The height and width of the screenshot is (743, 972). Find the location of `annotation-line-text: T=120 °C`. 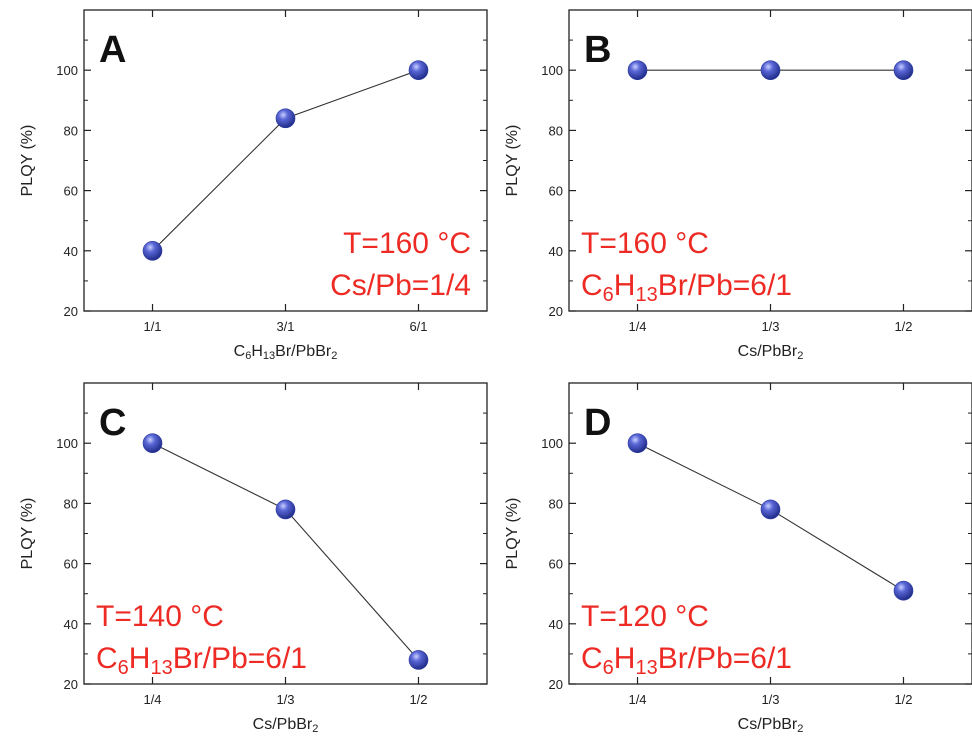

annotation-line-text: T=120 °C is located at coordinates (645, 616).